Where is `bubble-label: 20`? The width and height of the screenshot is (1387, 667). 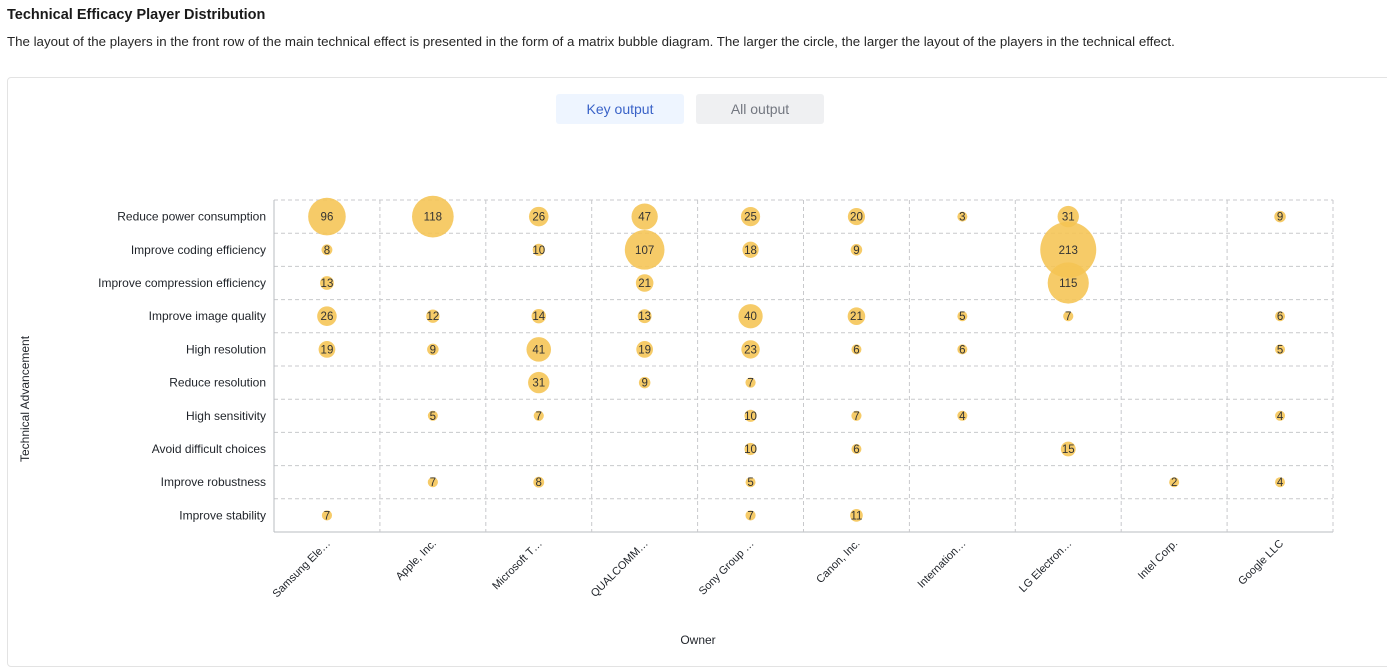 bubble-label: 20 is located at coordinates (856, 218).